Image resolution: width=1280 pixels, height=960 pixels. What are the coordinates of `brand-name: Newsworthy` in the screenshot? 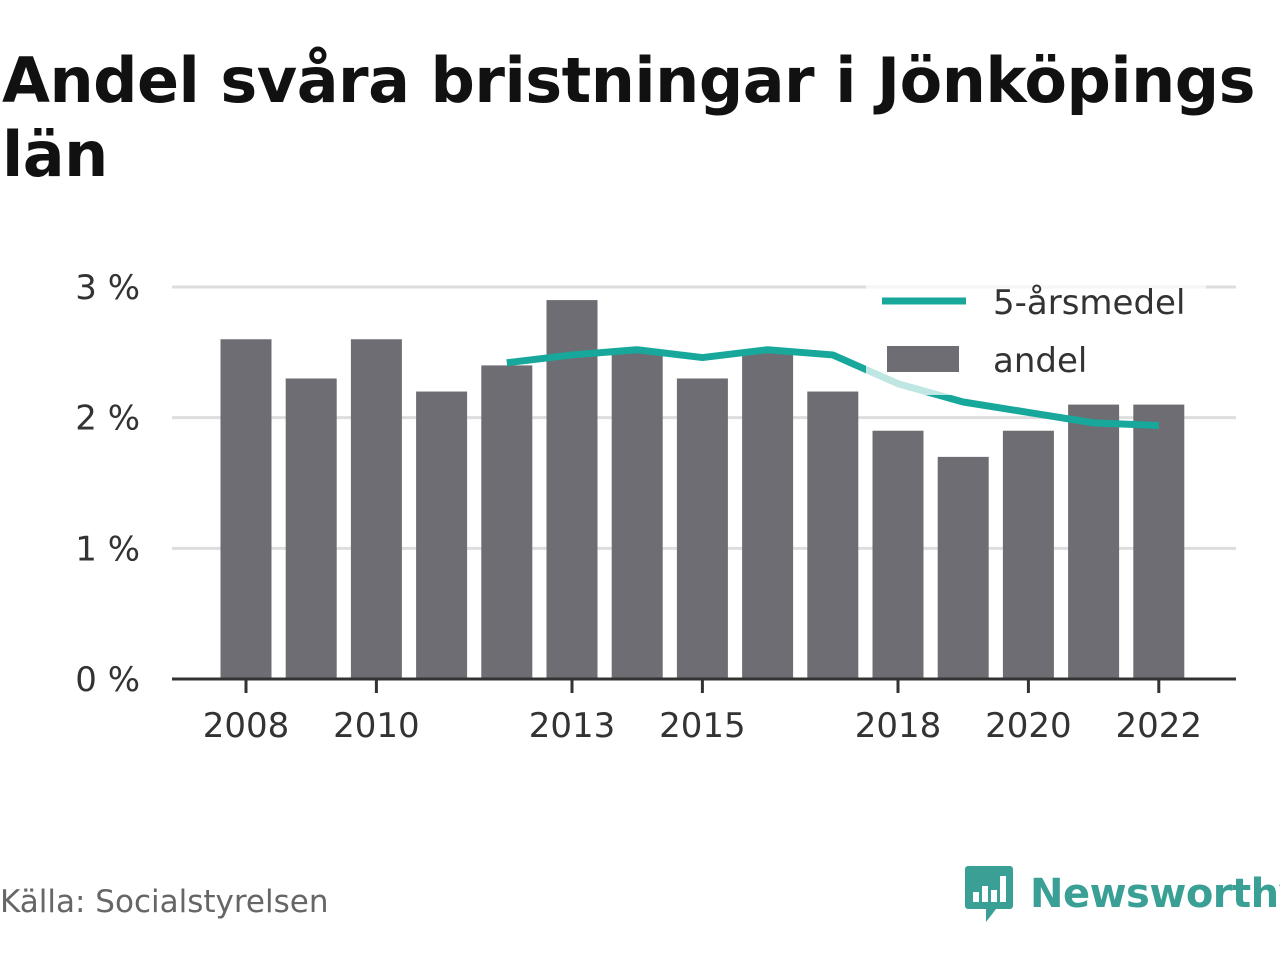 It's located at (1155, 894).